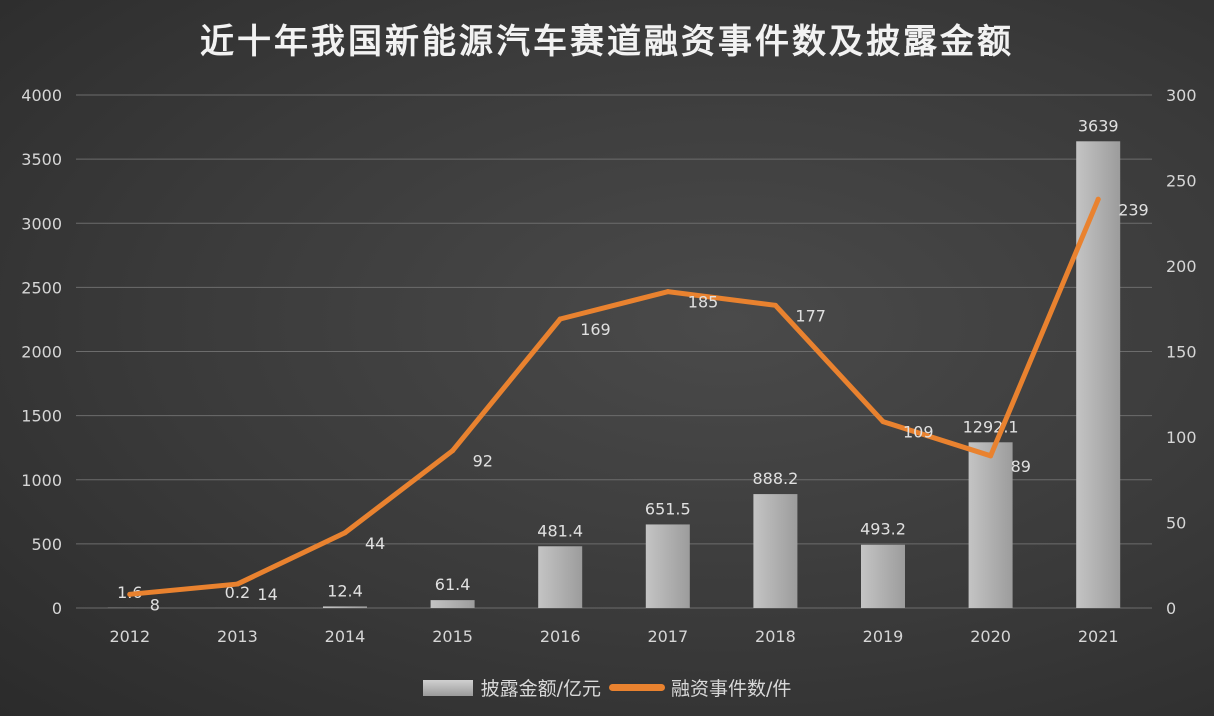 The height and width of the screenshot is (716, 1214). What do you see at coordinates (810, 315) in the screenshot?
I see `line-data-label: 177` at bounding box center [810, 315].